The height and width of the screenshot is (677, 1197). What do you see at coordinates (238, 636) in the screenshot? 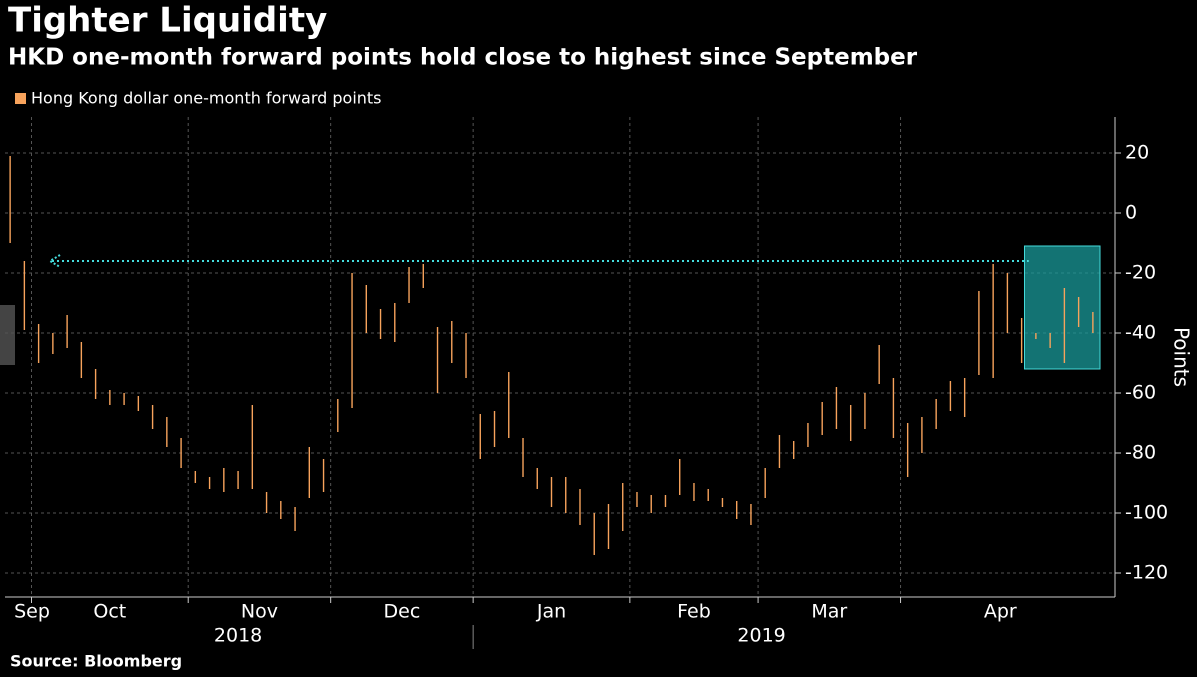
I see `year-label: 2018` at bounding box center [238, 636].